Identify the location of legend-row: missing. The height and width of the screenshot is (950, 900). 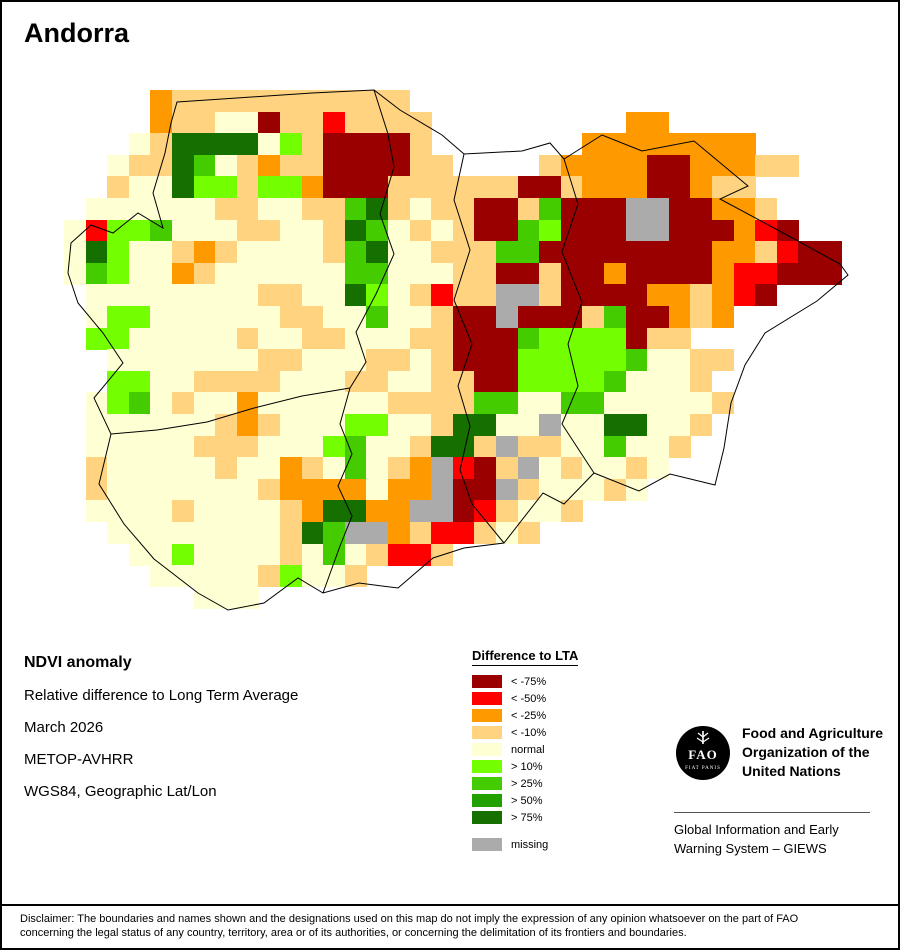
(525, 844).